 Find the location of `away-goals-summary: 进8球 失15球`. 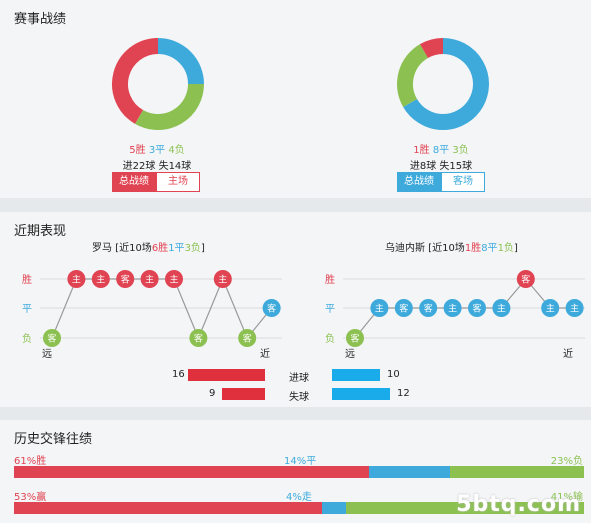

away-goals-summary: 进8球 失15球 is located at coordinates (441, 166).